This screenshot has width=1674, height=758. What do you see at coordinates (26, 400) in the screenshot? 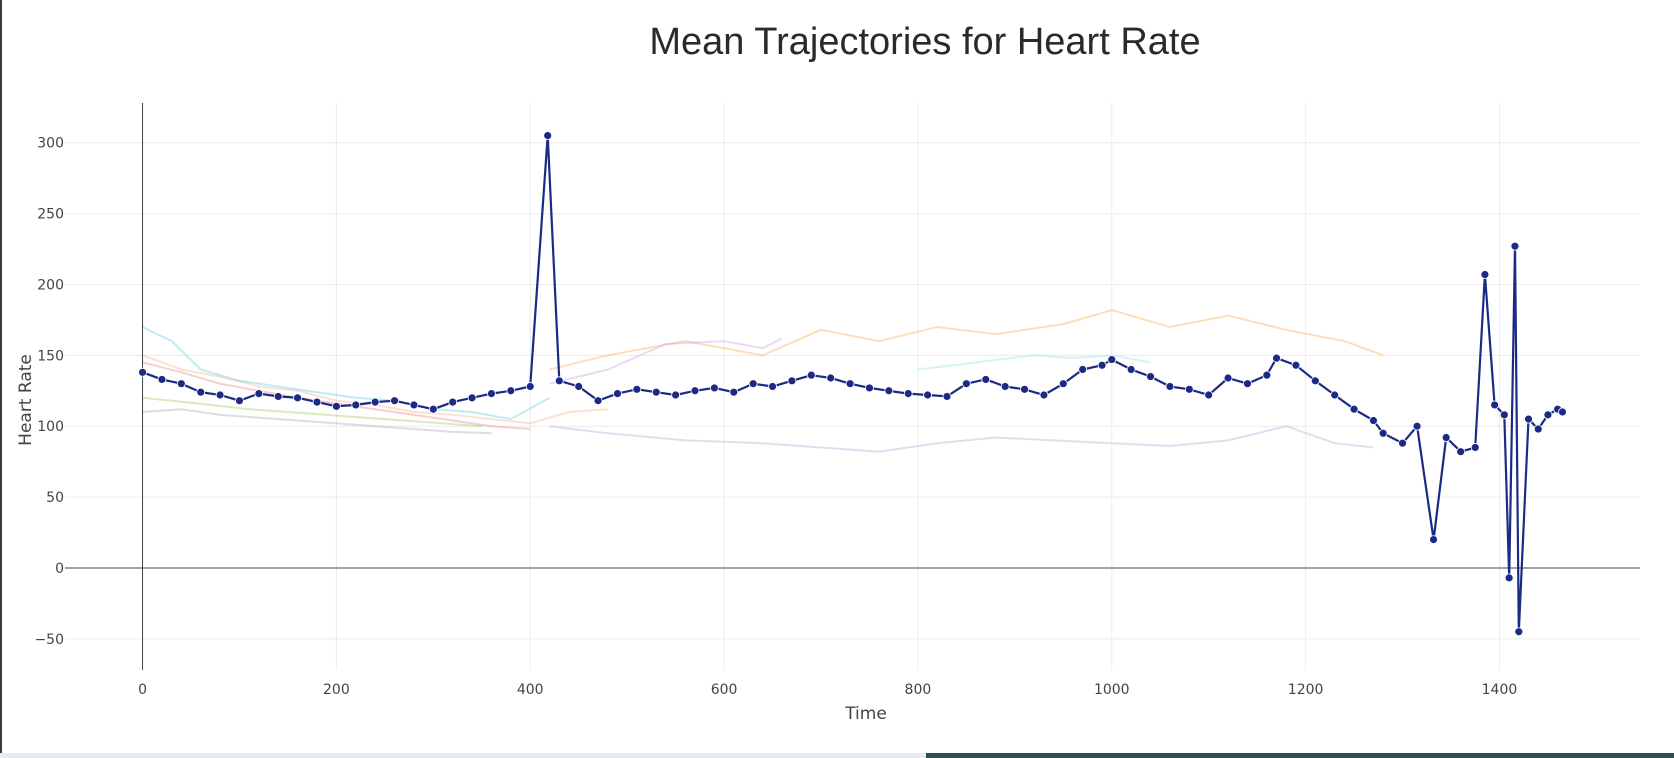
I see `y-axis-title: Heart Rate` at bounding box center [26, 400].